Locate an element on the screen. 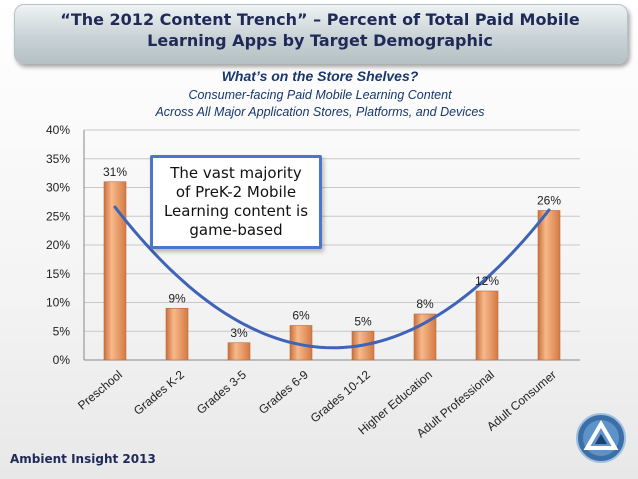  source-credit: Ambient Insight 2013 is located at coordinates (83, 459).